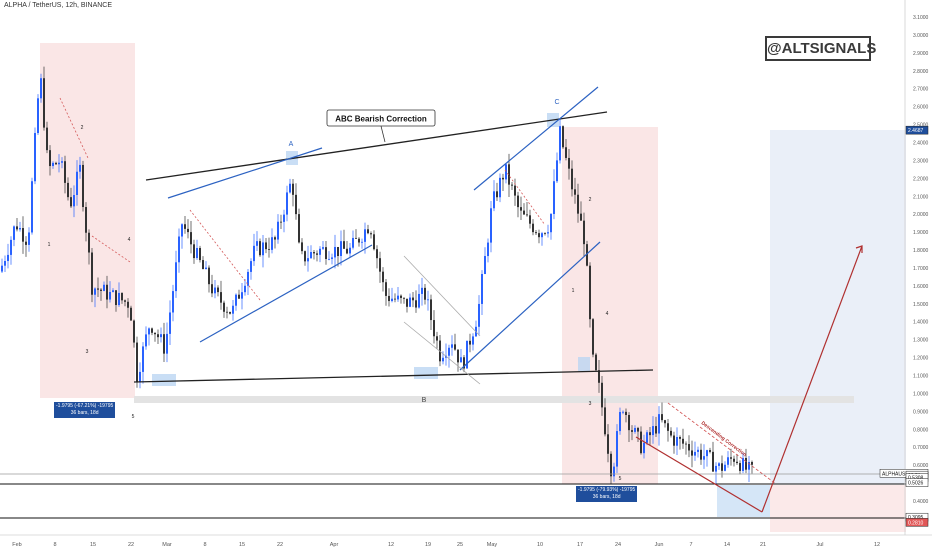  I want to click on y-tick-label: 2.4000, so click(921, 143).